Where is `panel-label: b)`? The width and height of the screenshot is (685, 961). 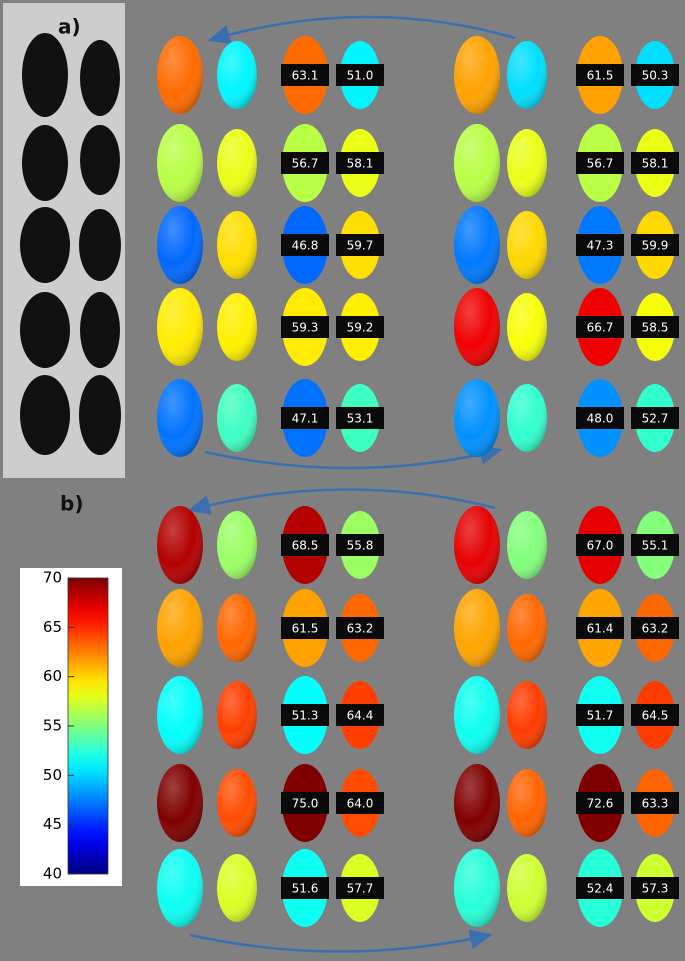 panel-label: b) is located at coordinates (71, 504).